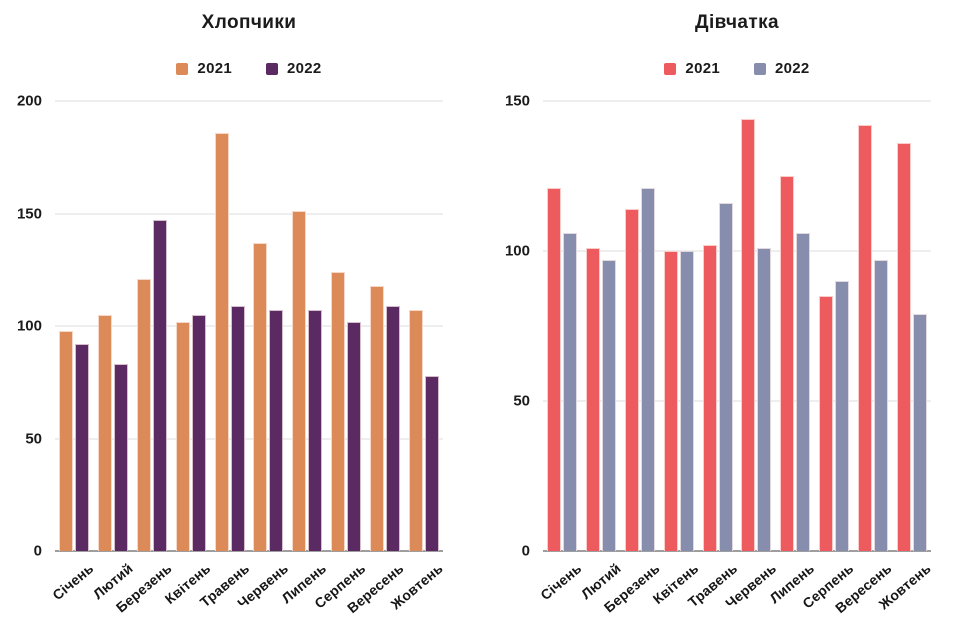 This screenshot has height=640, width=960. I want to click on y-tick-label: 200, so click(29, 101).